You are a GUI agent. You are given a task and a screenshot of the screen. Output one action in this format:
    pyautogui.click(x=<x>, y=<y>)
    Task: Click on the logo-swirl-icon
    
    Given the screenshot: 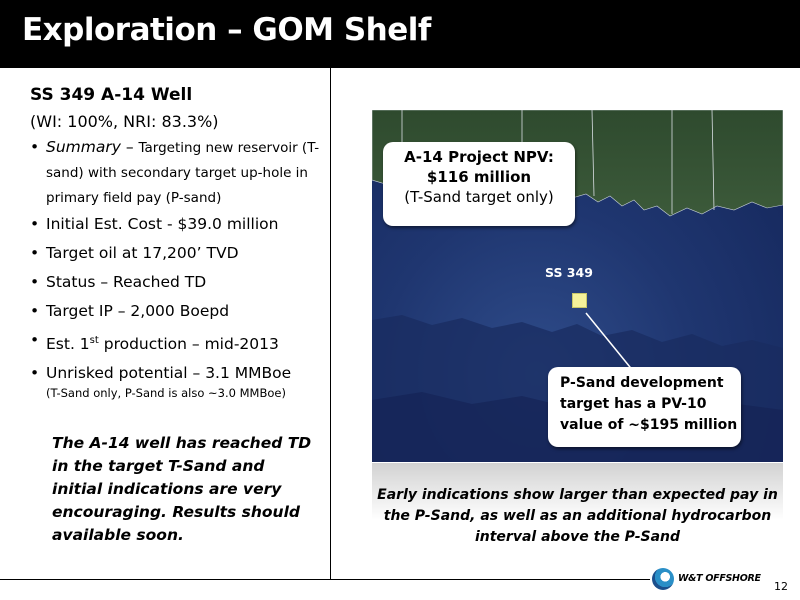 What is the action you would take?
    pyautogui.click(x=663, y=579)
    